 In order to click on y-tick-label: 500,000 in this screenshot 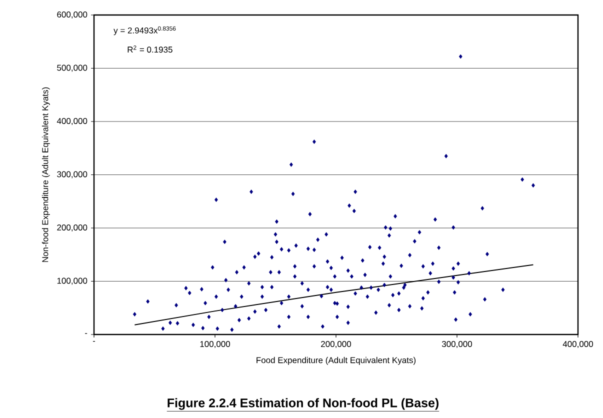, I will do `click(72, 68)`.